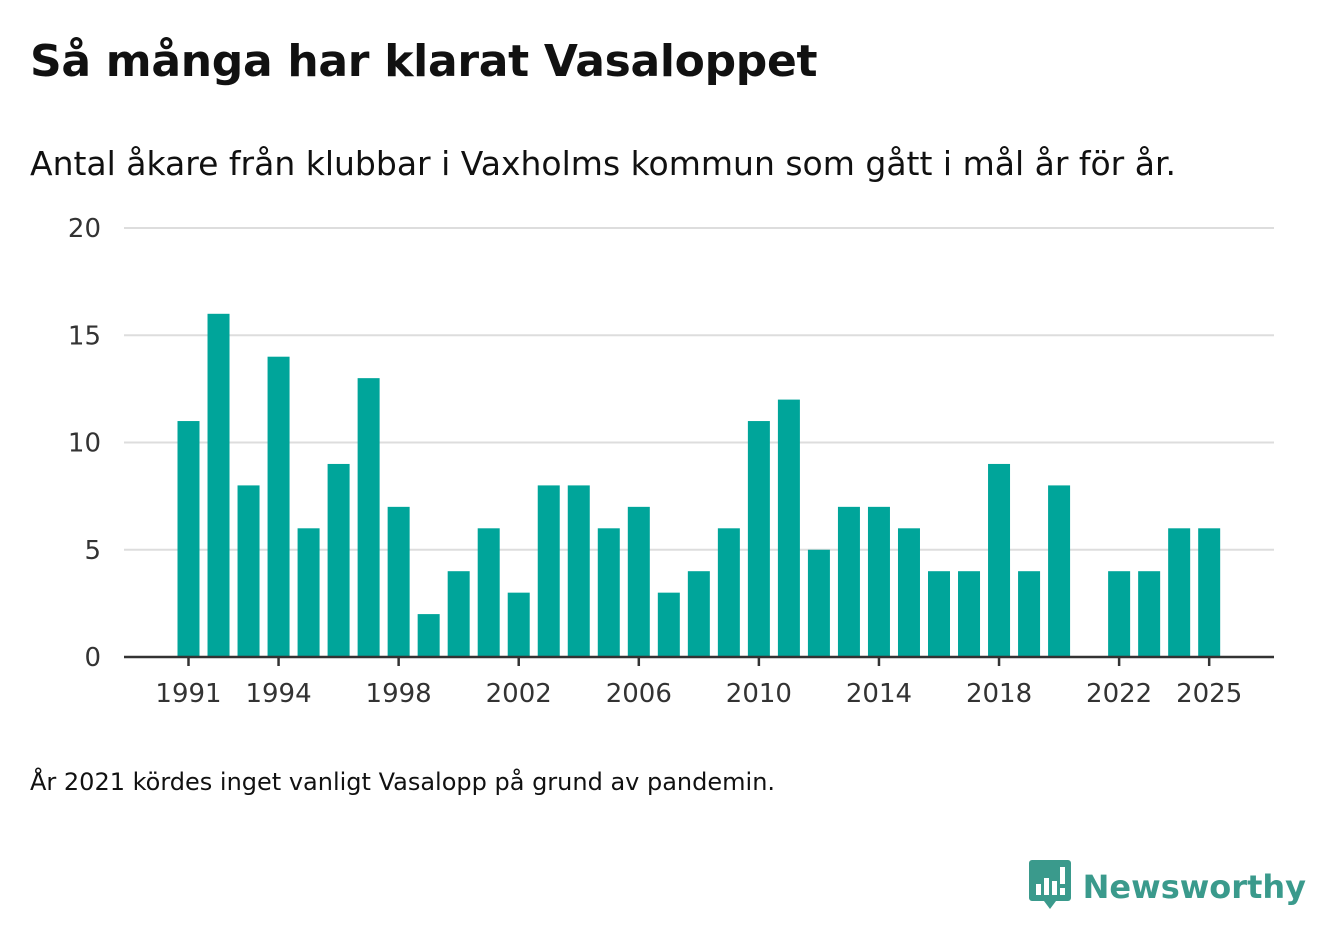 The image size is (1340, 940). I want to click on bar-2003, so click(548, 571).